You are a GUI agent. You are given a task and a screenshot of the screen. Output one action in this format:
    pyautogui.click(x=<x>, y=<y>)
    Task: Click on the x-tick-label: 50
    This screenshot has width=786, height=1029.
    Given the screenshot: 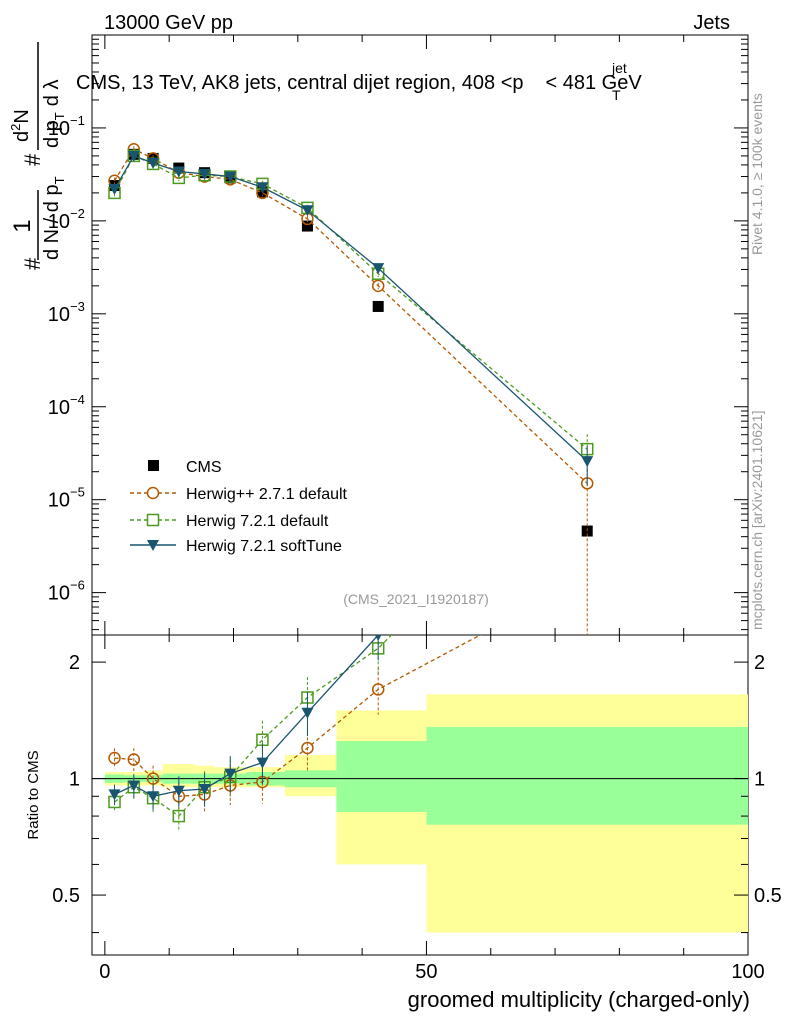 What is the action you would take?
    pyautogui.click(x=426, y=972)
    